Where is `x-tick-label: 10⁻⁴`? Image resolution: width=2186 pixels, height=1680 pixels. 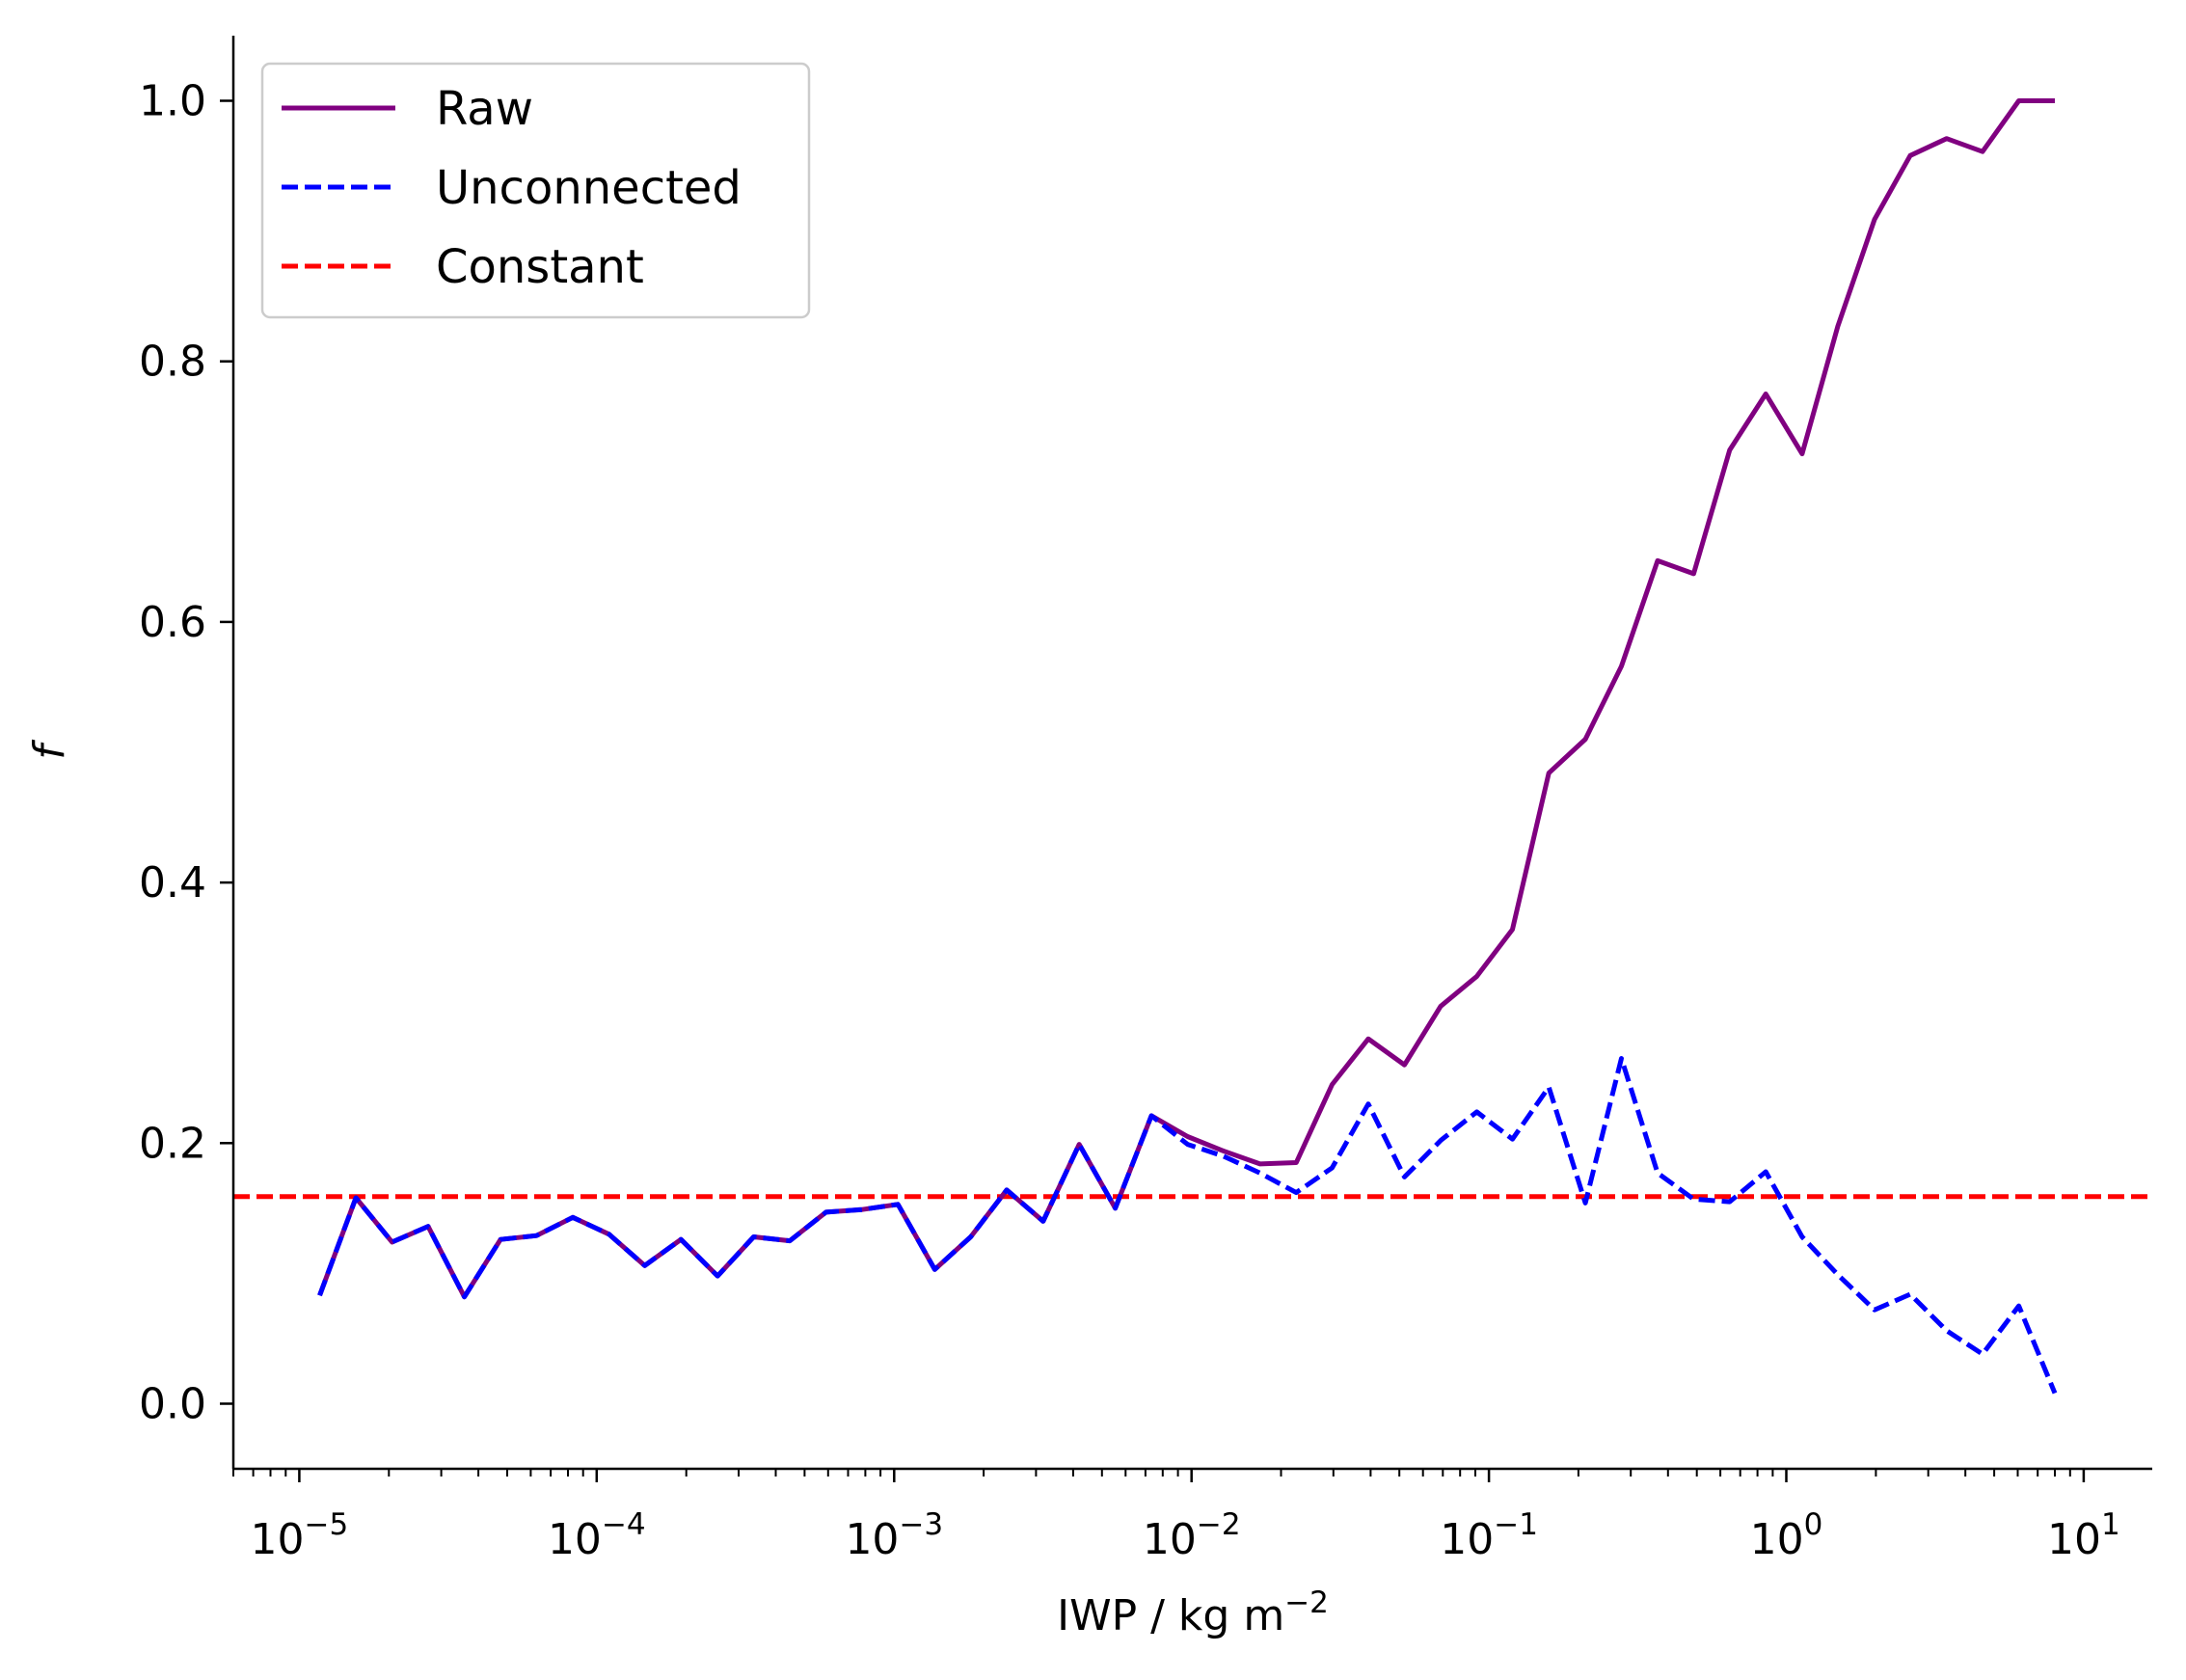
x-tick-label: 10⁻⁴ is located at coordinates (597, 1535).